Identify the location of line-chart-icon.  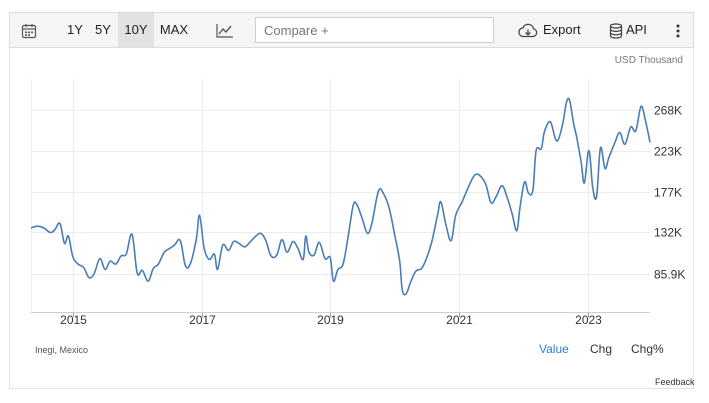
(225, 30).